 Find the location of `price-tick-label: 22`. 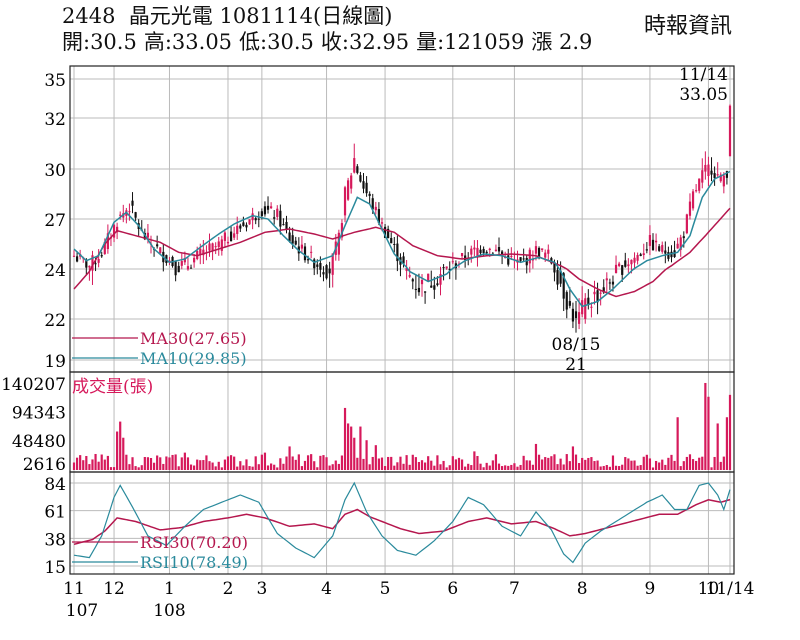

price-tick-label: 22 is located at coordinates (55, 321).